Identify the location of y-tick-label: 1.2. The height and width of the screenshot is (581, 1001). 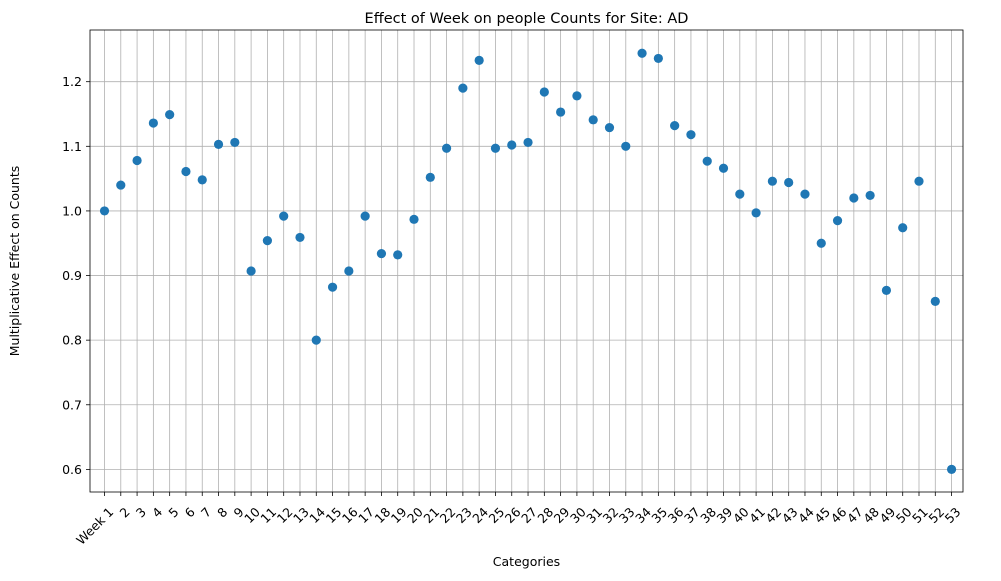
(72, 81).